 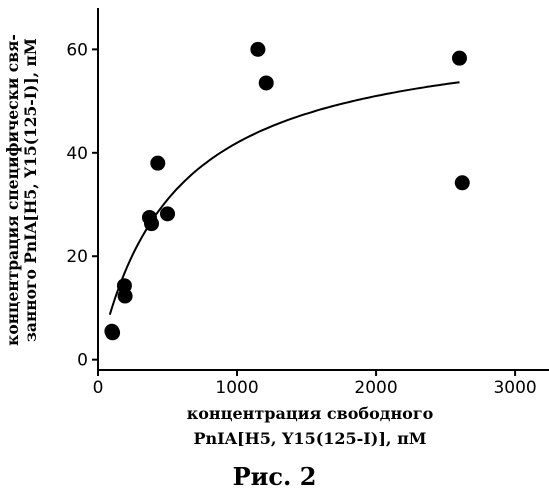 What do you see at coordinates (310, 413) in the screenshot?
I see `x-axis-label-line1: концентрация свободного` at bounding box center [310, 413].